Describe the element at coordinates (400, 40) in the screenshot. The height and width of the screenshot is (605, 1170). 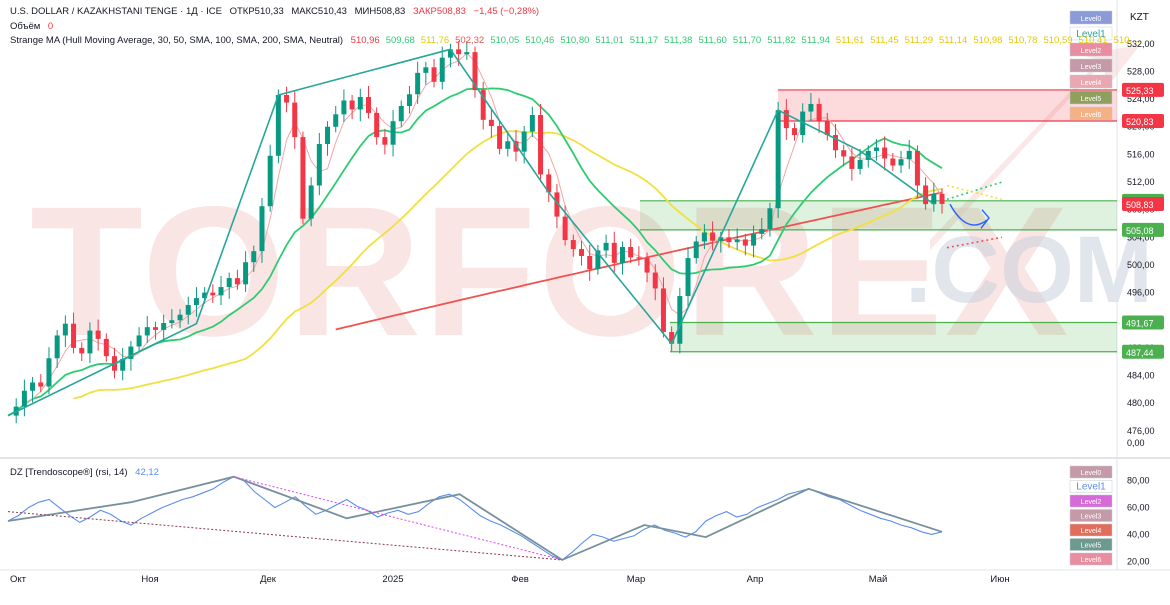
I see `indicator-value: 509,68` at that location.